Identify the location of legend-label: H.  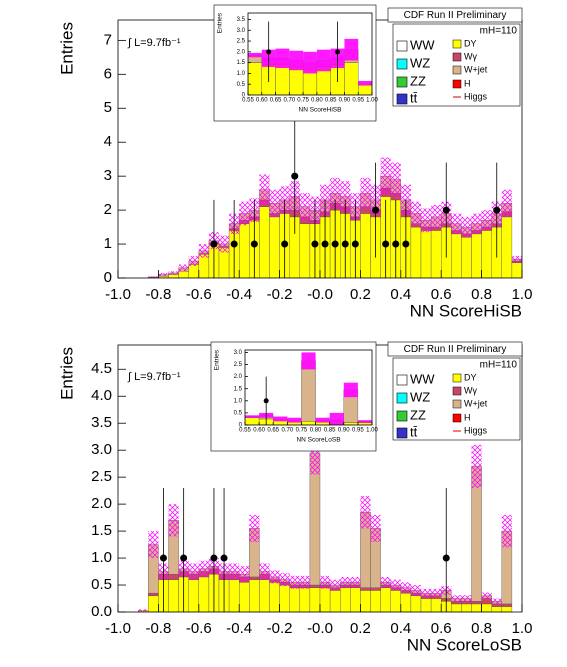
(467, 417).